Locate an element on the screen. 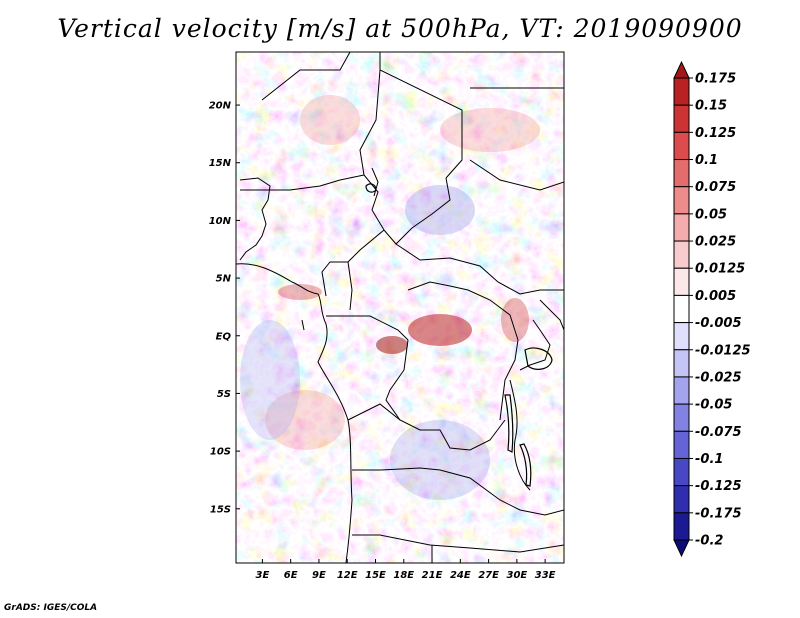 This screenshot has width=800, height=618. colorbar-label: -0.1 is located at coordinates (709, 459).